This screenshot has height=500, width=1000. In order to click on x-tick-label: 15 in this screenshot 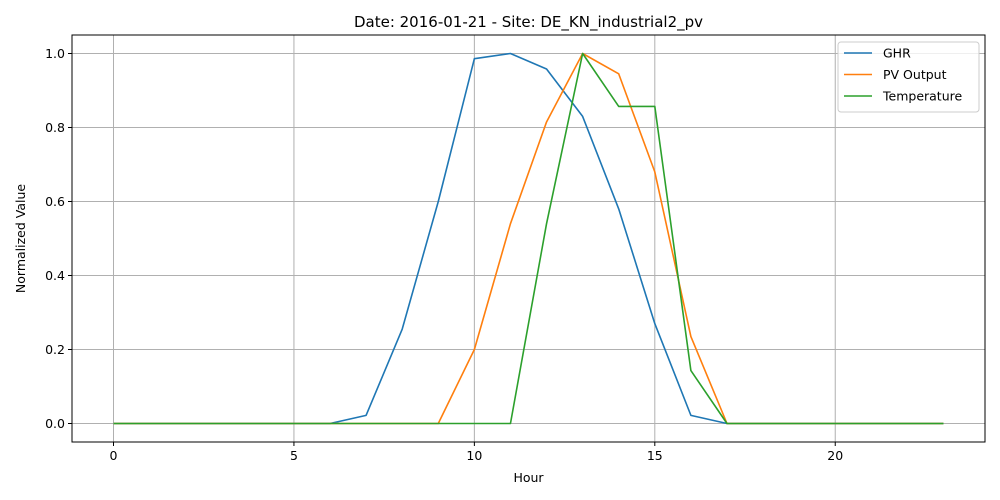, I will do `click(655, 455)`.